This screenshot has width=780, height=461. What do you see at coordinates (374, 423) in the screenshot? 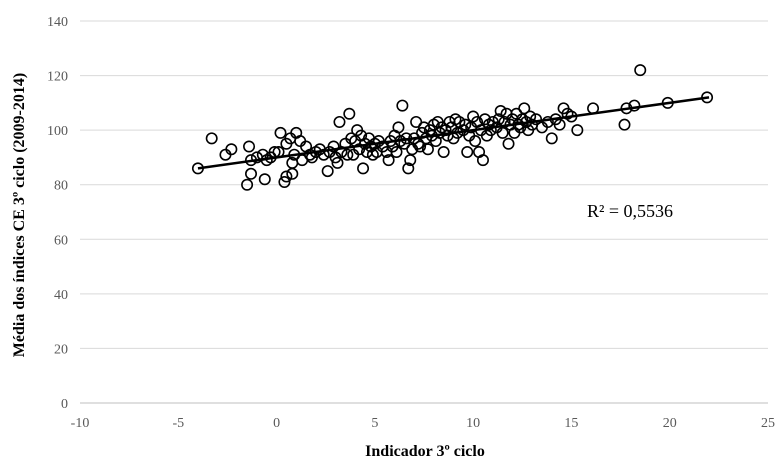
I see `x-tick-label: 5` at bounding box center [374, 423].